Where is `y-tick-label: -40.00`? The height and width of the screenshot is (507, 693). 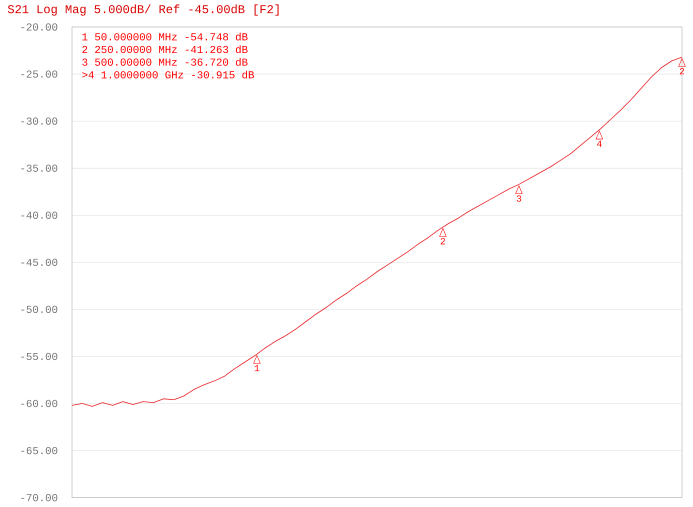
y-tick-label: -40.00 is located at coordinates (39, 215).